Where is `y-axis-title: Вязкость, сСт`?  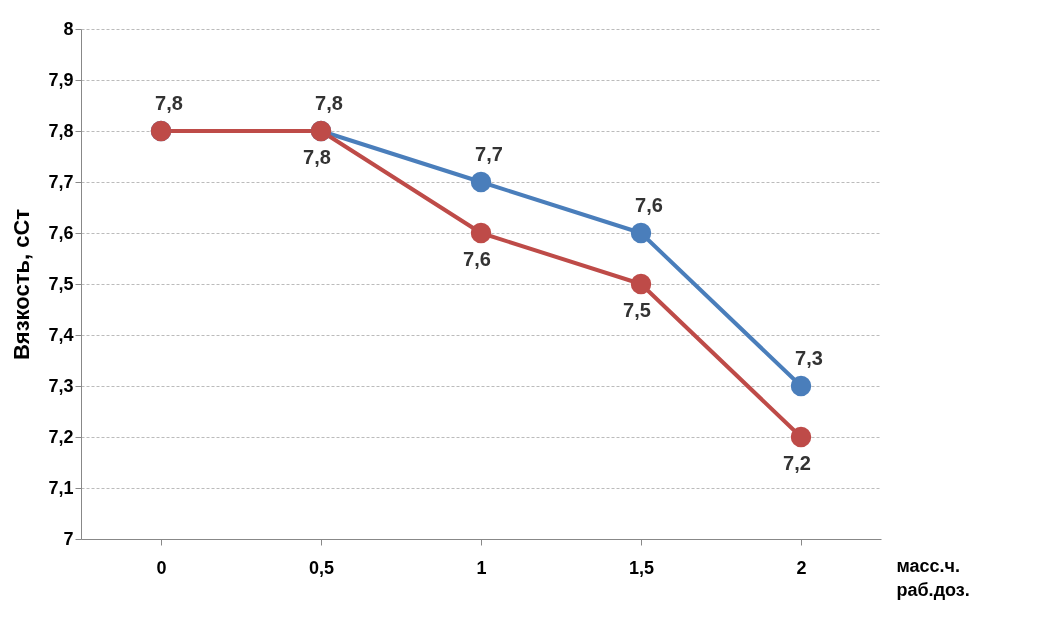
y-axis-title: Вязкость, сСт is located at coordinates (22, 284).